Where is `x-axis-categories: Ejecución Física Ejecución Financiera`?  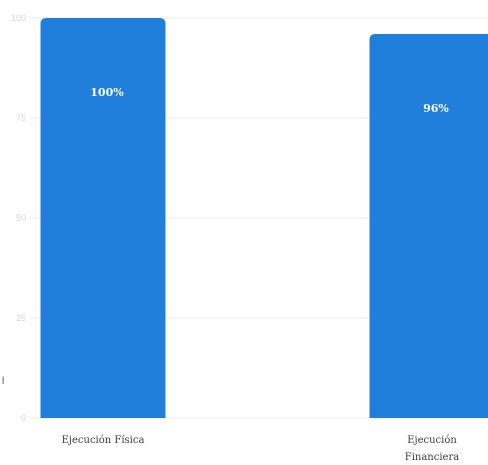
x-axis-categories: Ejecución Física Ejecución Financiera is located at coordinates (261, 449).